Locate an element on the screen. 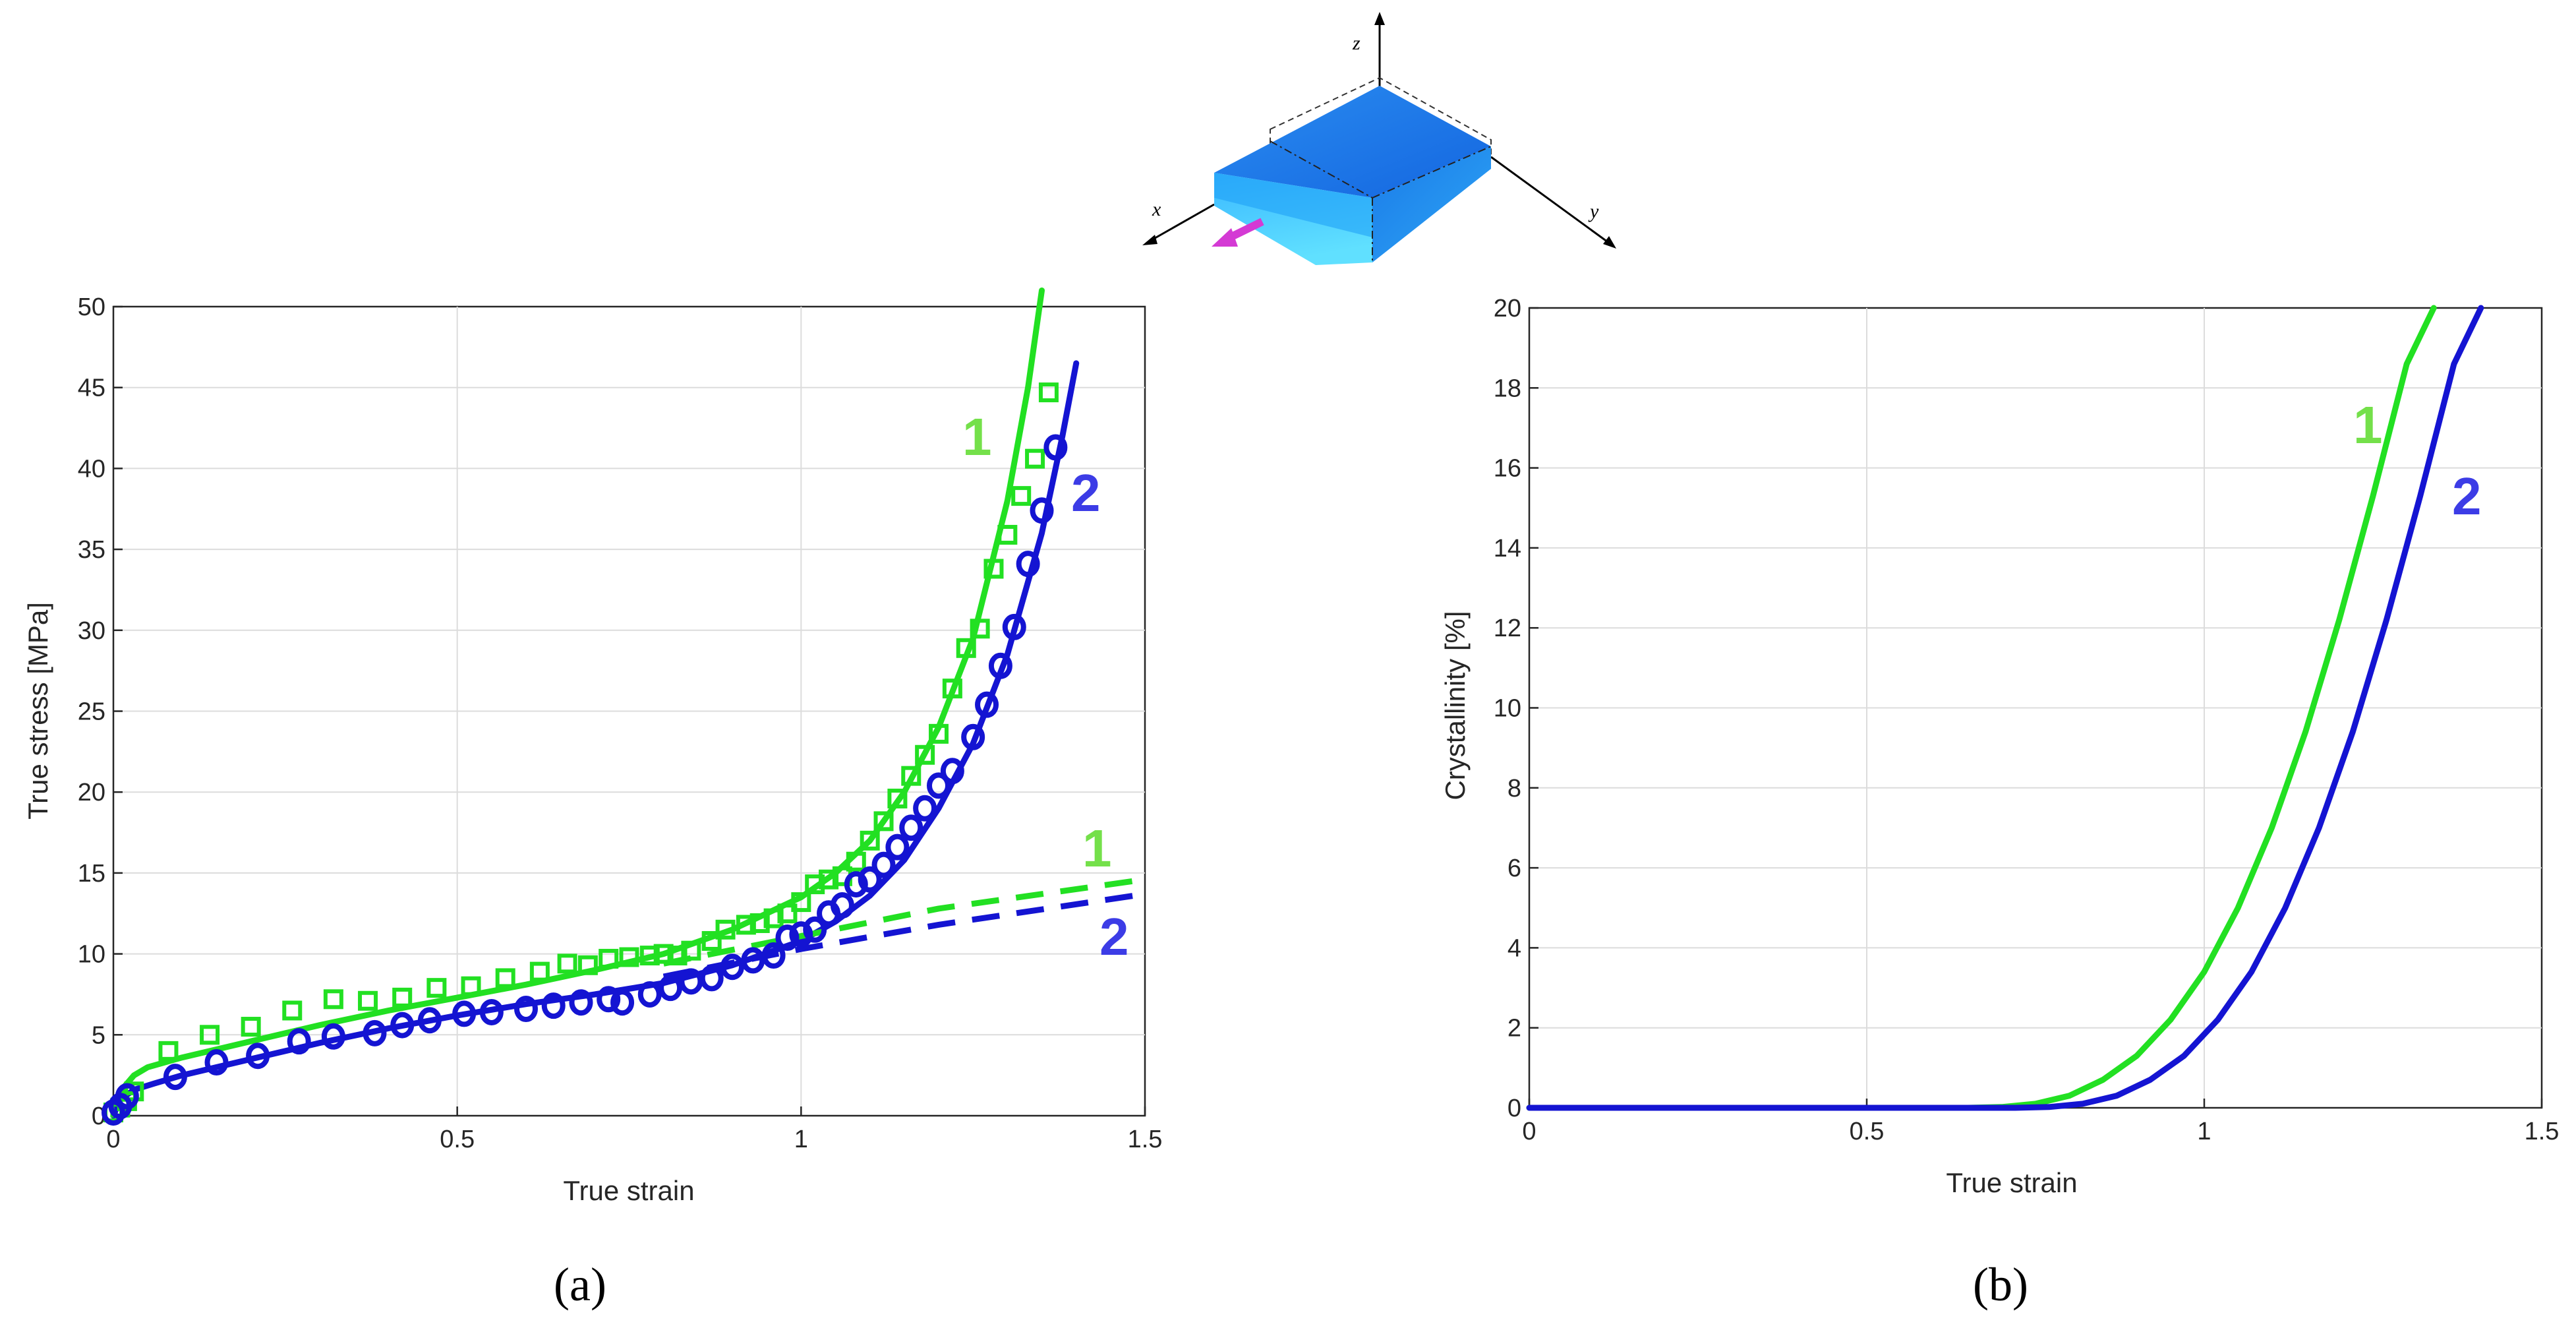 This screenshot has height=1332, width=2576. y-tick-label: 12 is located at coordinates (1508, 628).